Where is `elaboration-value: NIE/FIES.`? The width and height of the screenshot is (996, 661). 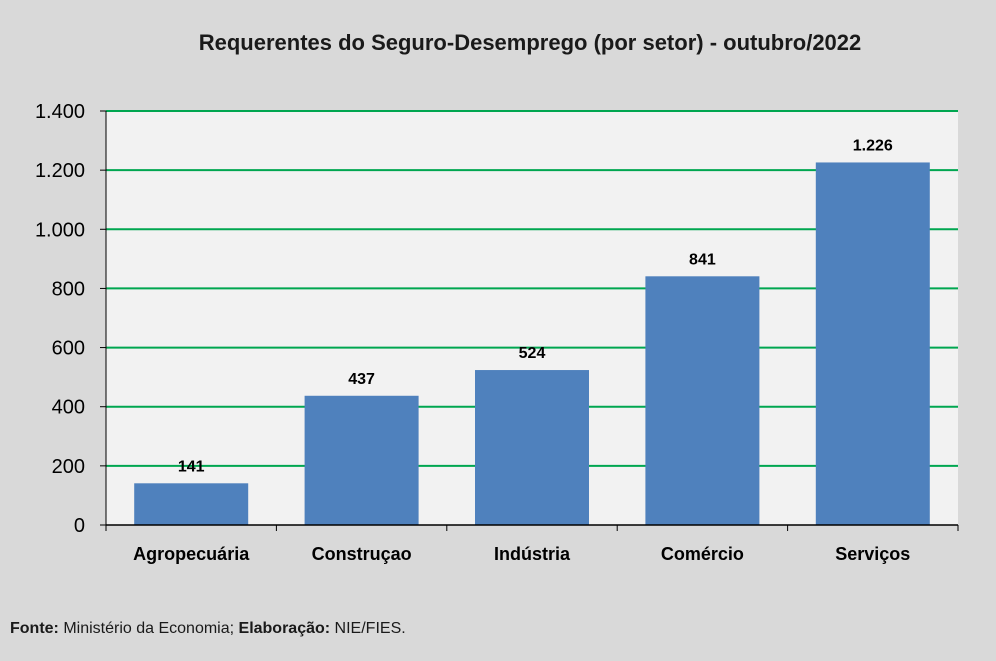
elaboration-value: NIE/FIES. is located at coordinates (368, 628).